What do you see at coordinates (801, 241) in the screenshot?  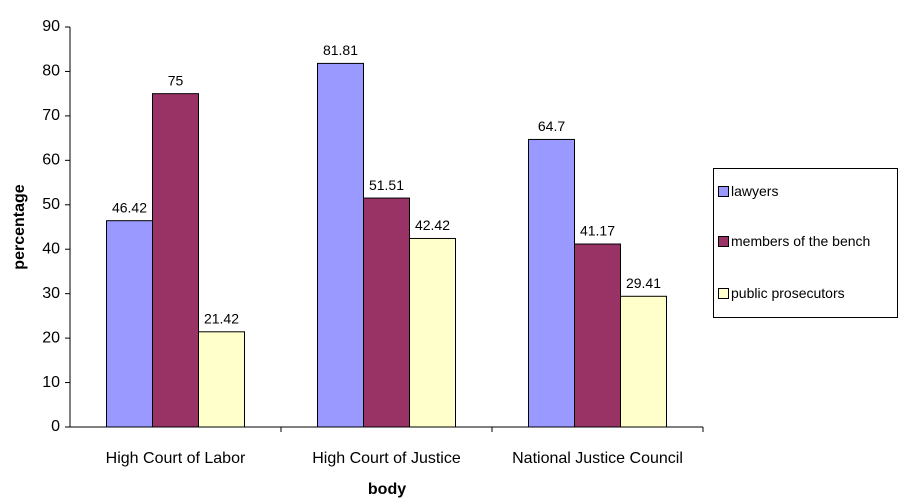 I see `legend-label: members of the bench` at bounding box center [801, 241].